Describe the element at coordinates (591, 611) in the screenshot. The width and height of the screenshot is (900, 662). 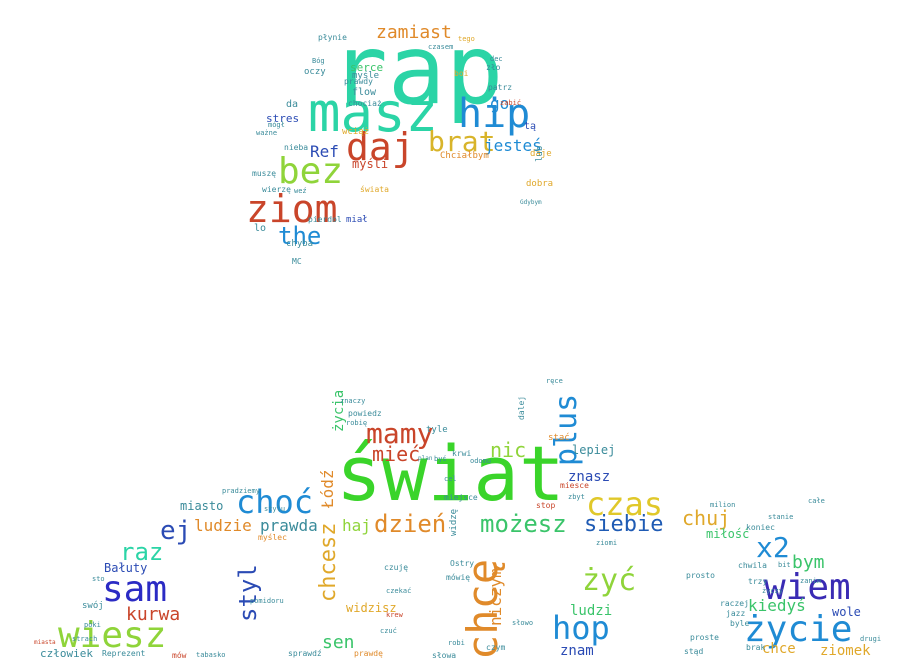
I see `word: ludzi` at that location.